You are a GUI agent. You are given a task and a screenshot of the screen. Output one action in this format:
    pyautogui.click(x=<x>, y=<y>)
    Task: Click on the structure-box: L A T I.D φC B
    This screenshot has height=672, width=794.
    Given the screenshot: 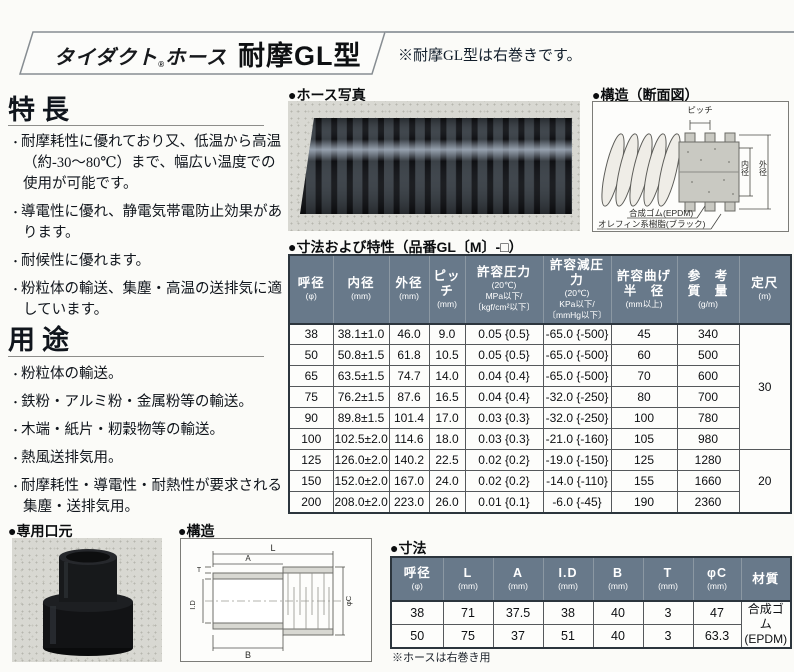 What is the action you would take?
    pyautogui.click(x=276, y=600)
    